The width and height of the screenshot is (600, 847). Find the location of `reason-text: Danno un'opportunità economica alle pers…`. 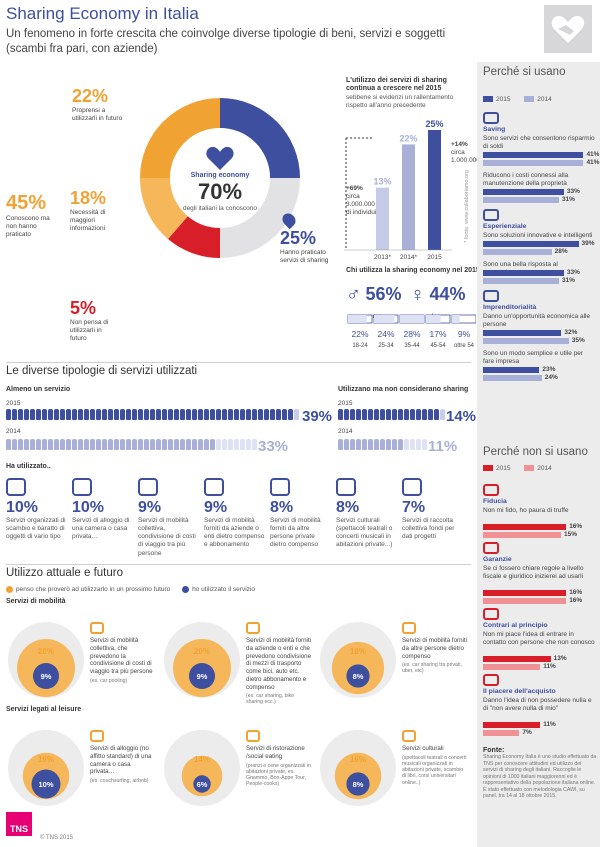

reason-text: Danno un'opportunità economica alle pers… is located at coordinates (537, 321).